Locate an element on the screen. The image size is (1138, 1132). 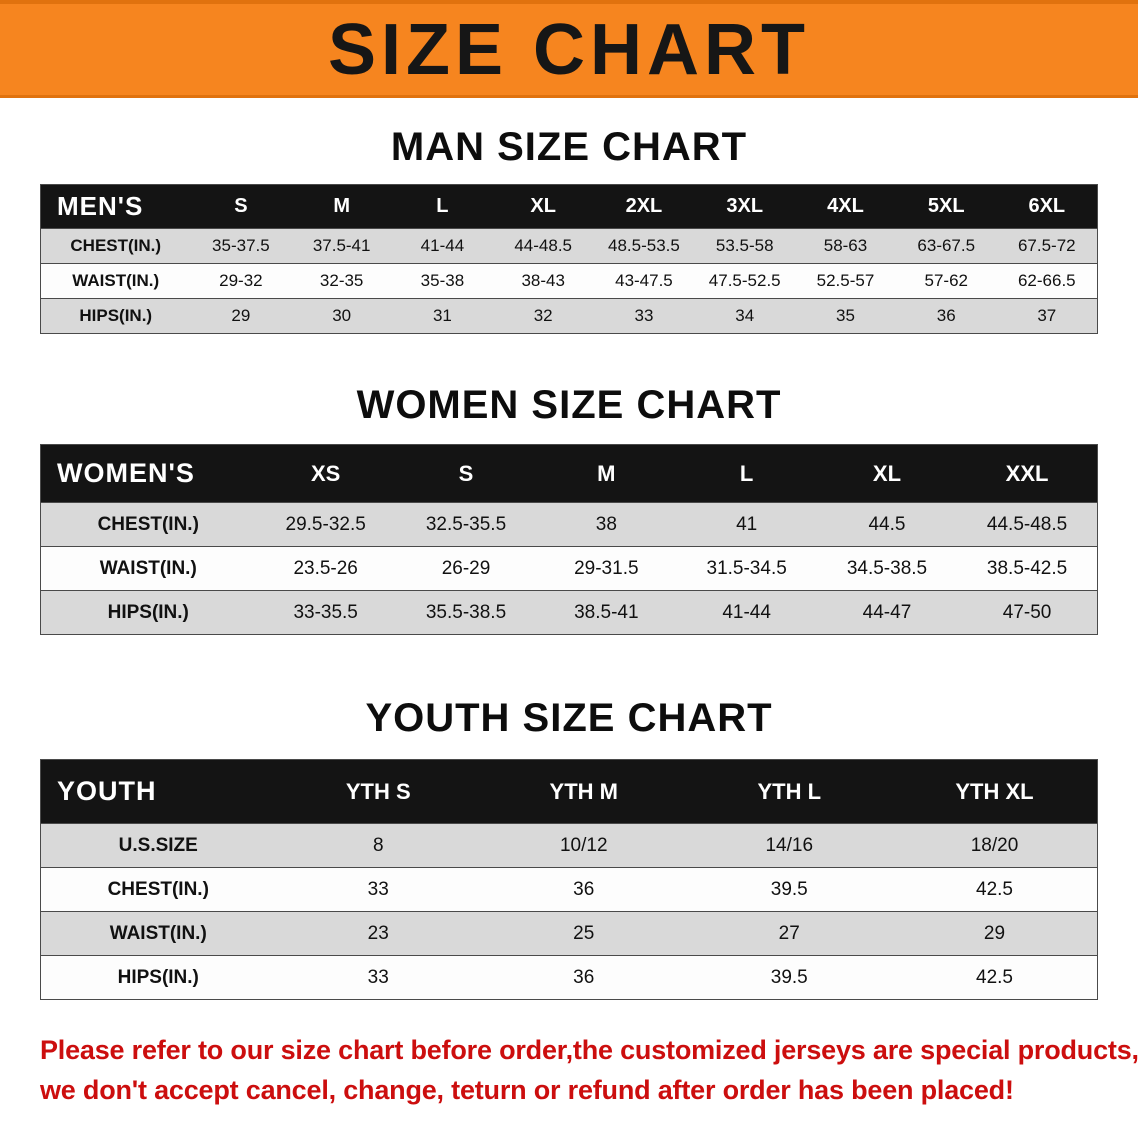
measurement-cell: 47.5-52.5 is located at coordinates (745, 281).